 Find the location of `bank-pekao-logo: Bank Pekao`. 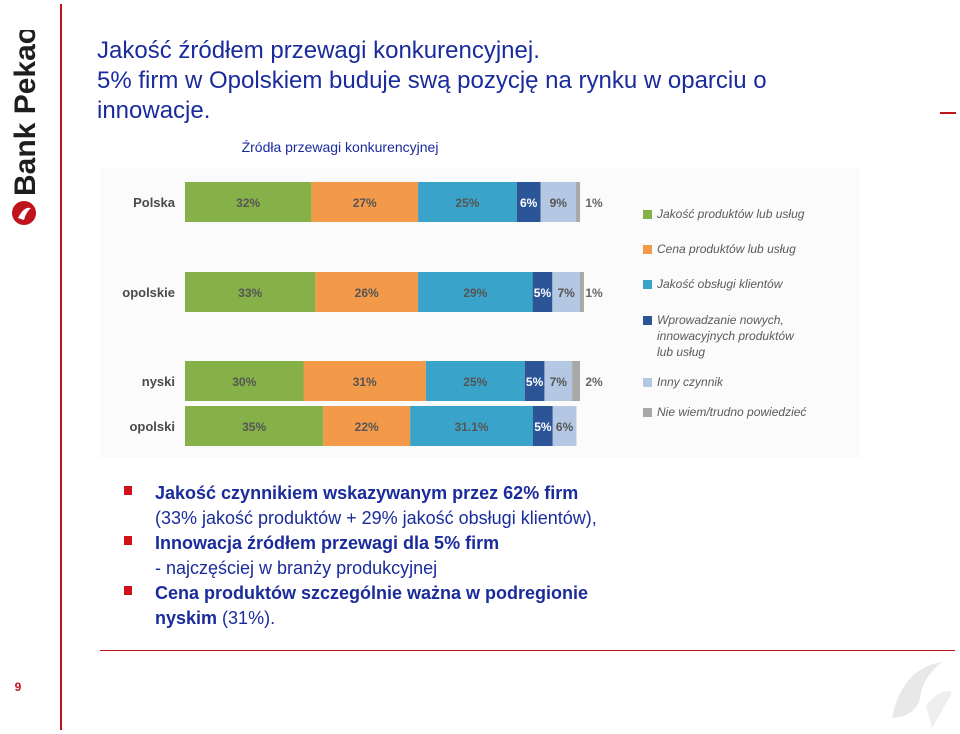

bank-pekao-logo: Bank Pekao is located at coordinates (25, 127).